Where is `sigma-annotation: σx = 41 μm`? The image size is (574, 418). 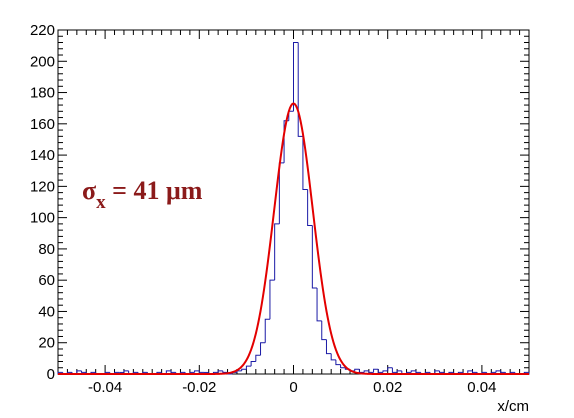 sigma-annotation: σx = 41 μm is located at coordinates (142, 194).